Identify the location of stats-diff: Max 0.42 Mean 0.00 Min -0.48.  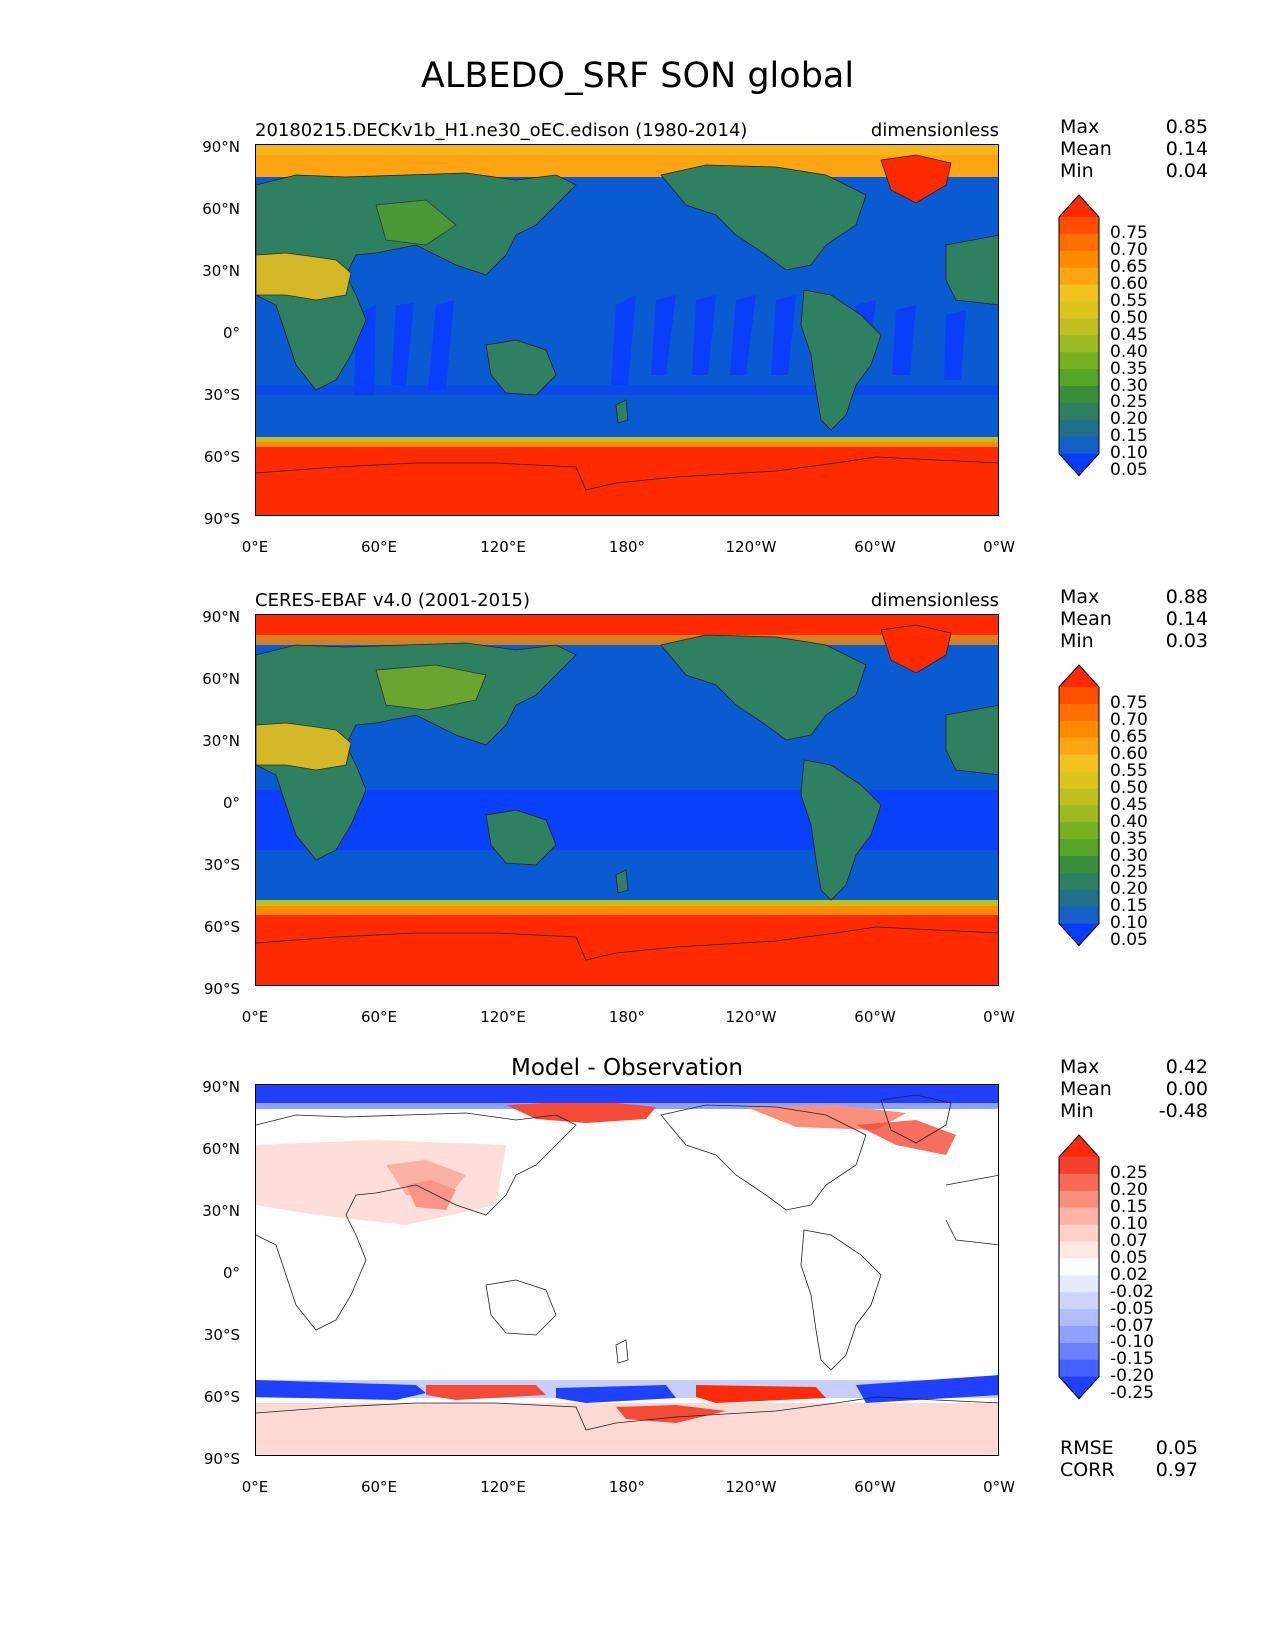
(1134, 1089).